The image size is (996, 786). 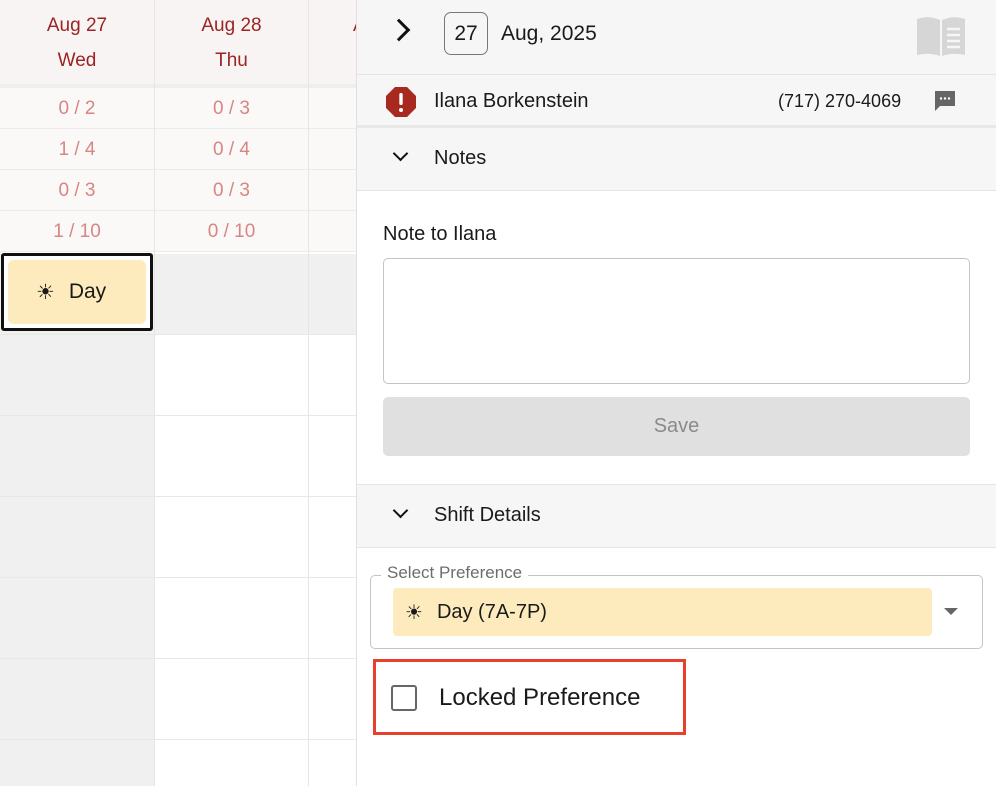 What do you see at coordinates (231, 44) in the screenshot?
I see `column-header: Aug 28 Thu` at bounding box center [231, 44].